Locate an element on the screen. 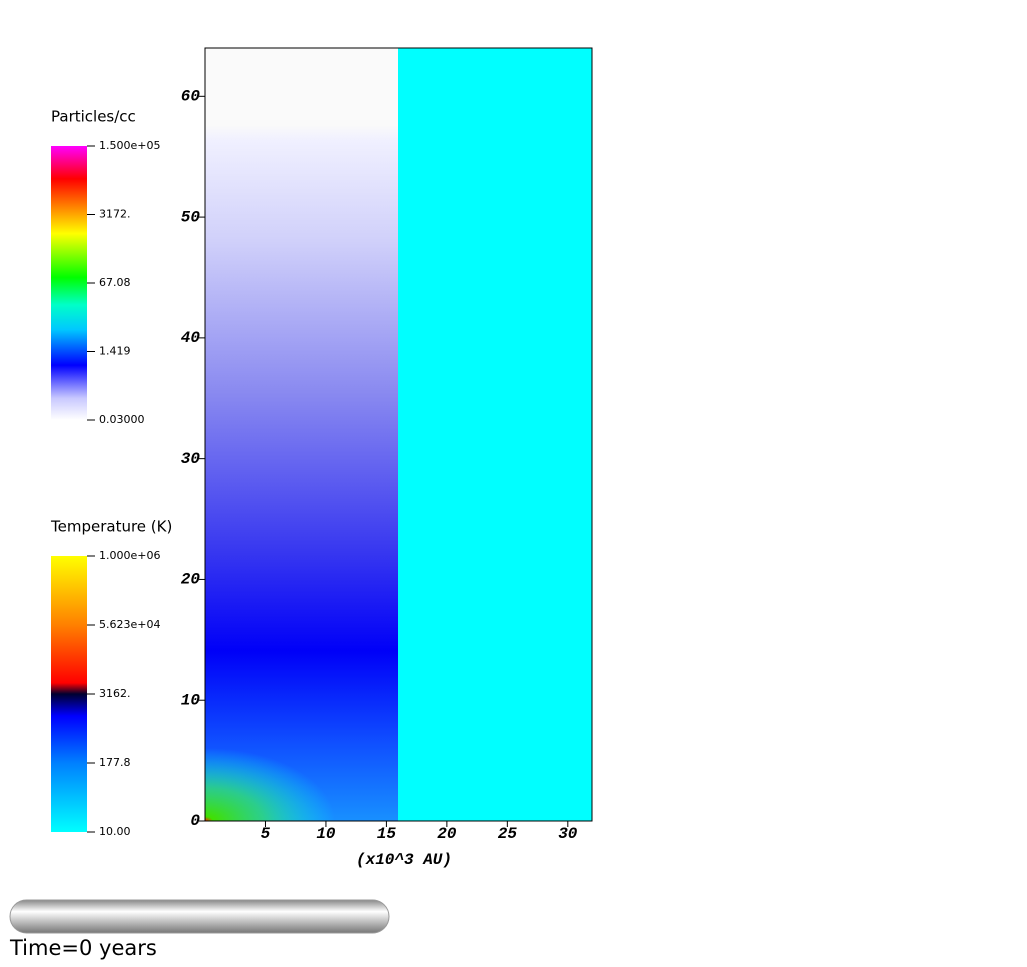 The image size is (1027, 967). y-tick-label: 40 is located at coordinates (191, 338).